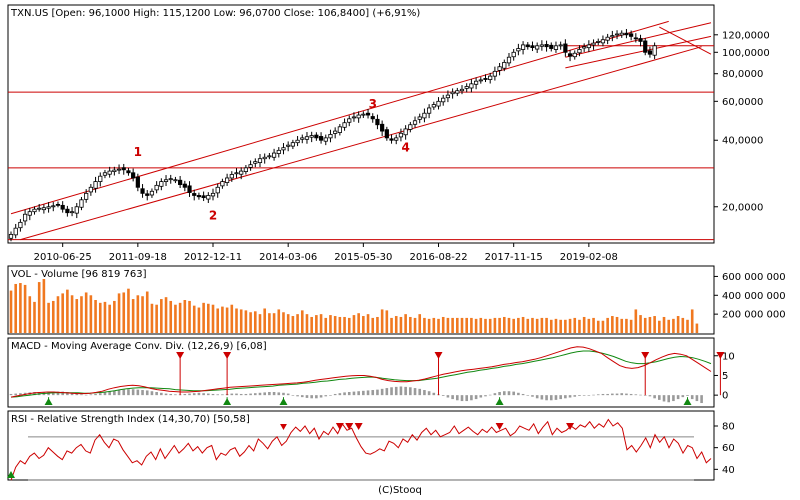  What do you see at coordinates (213, 216) in the screenshot?
I see `wave-label: 2` at bounding box center [213, 216].